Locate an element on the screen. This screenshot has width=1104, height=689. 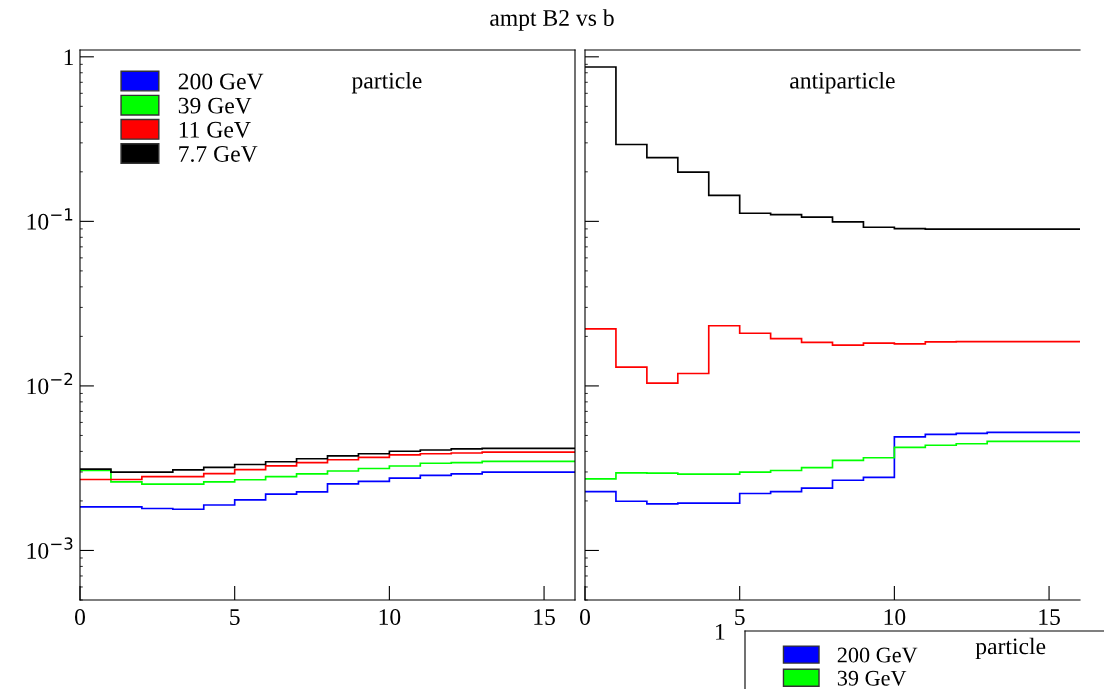
y-tick-label: 10$^{−2}$ is located at coordinates (50, 383).